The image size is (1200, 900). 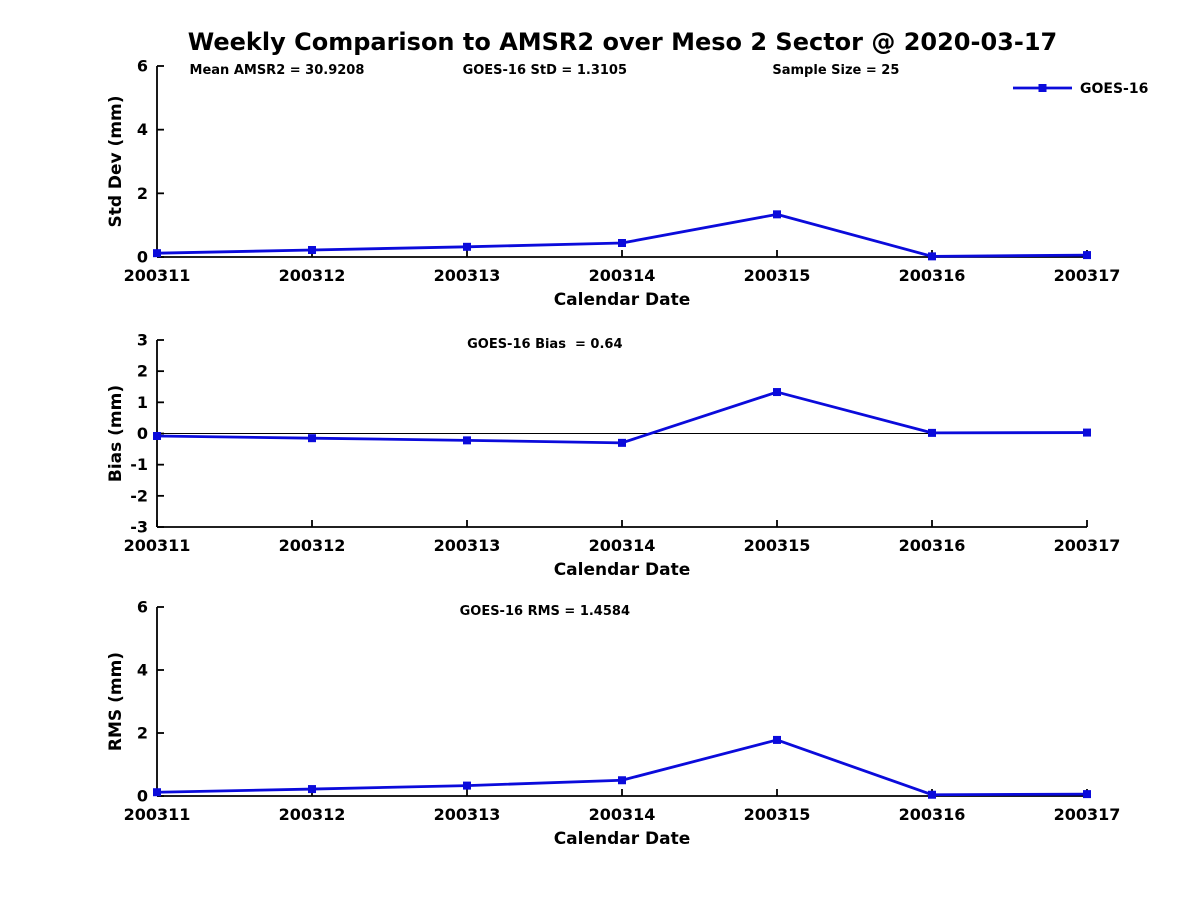 I want to click on subplot-annotation: GOES-16 StD = 1.3105, so click(x=545, y=70).